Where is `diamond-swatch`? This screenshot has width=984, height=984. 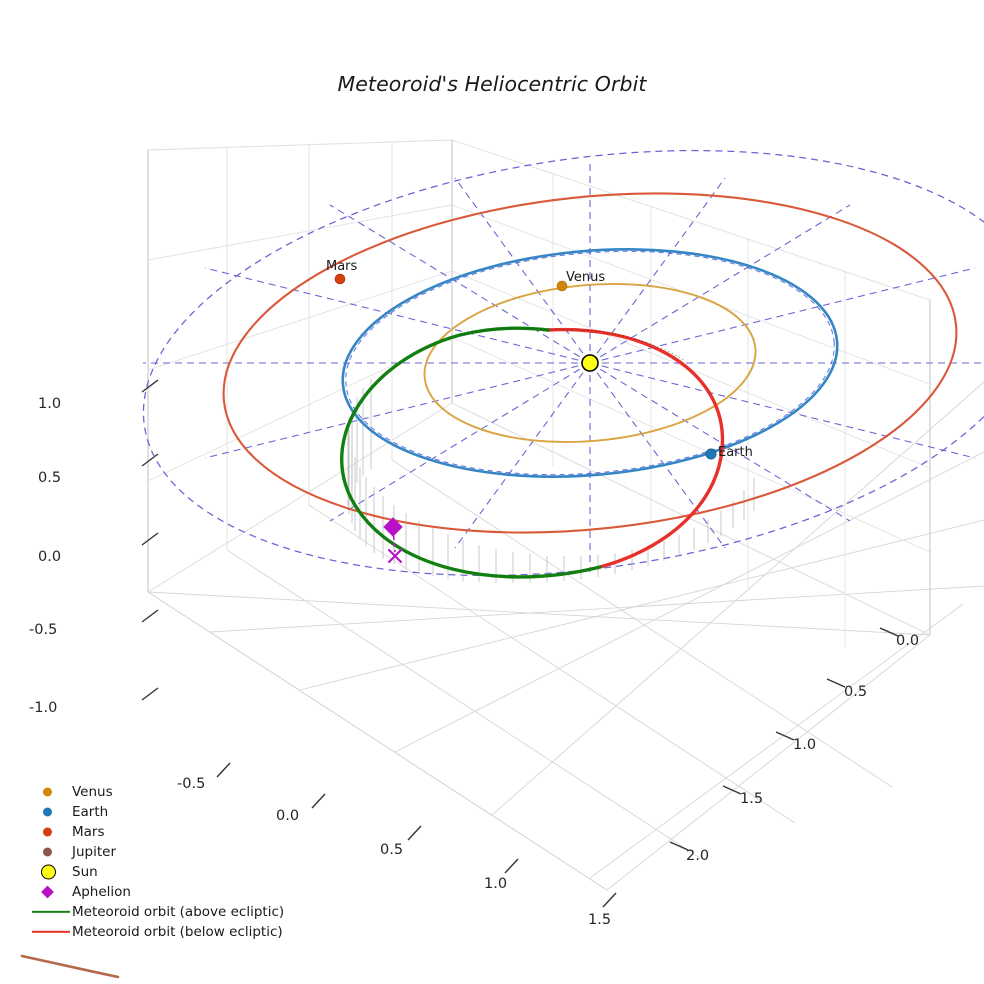 diamond-swatch is located at coordinates (47, 892).